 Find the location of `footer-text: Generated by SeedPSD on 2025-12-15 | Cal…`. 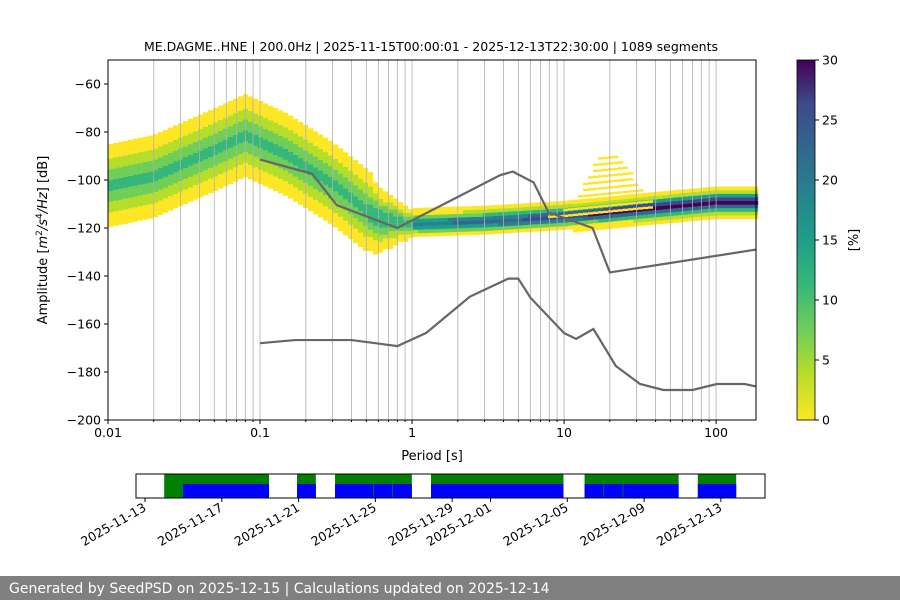

footer-text: Generated by SeedPSD on 2025-12-15 | Cal… is located at coordinates (450, 588).